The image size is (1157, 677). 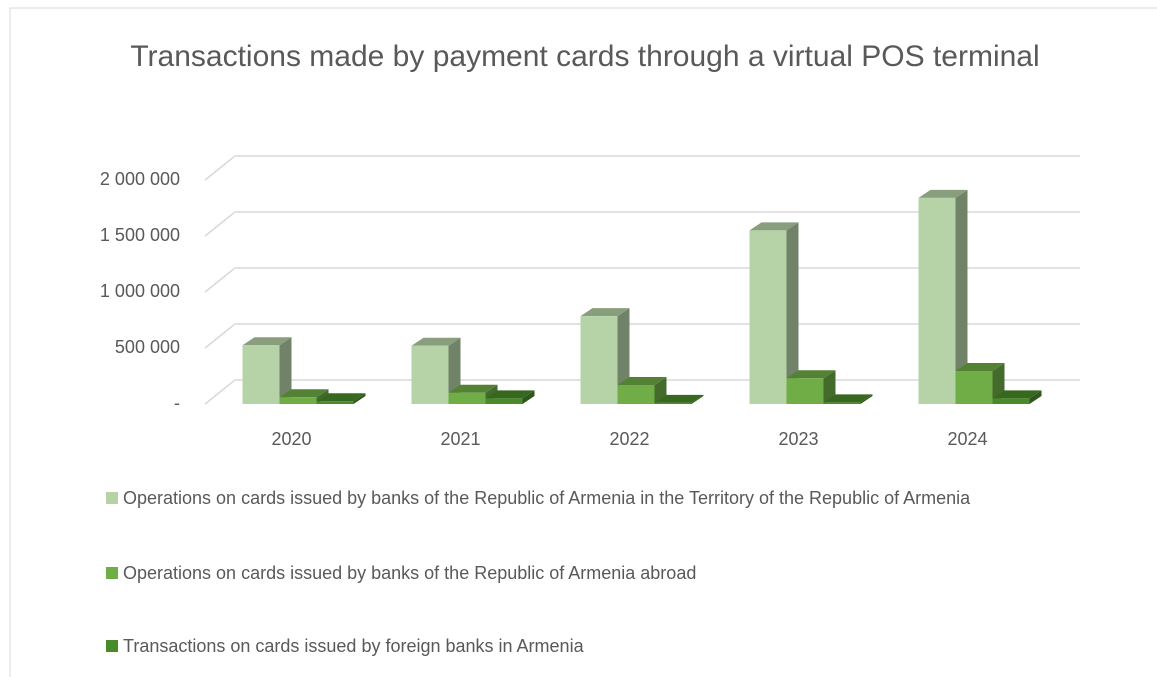 What do you see at coordinates (140, 291) in the screenshot?
I see `y-tick-label: 1 000 000` at bounding box center [140, 291].